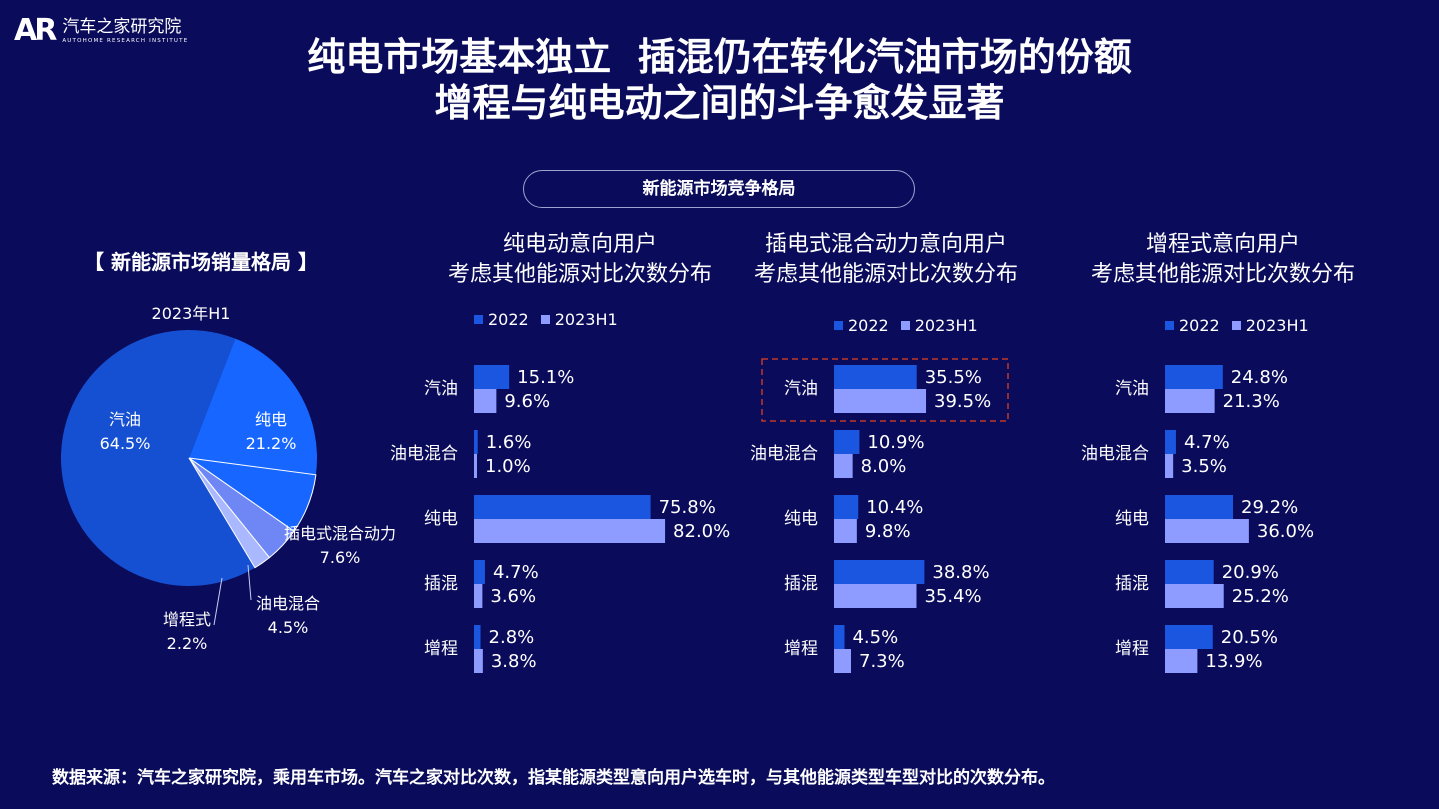 This screenshot has height=809, width=1439. I want to click on data-label: 13.9%, so click(1233, 661).